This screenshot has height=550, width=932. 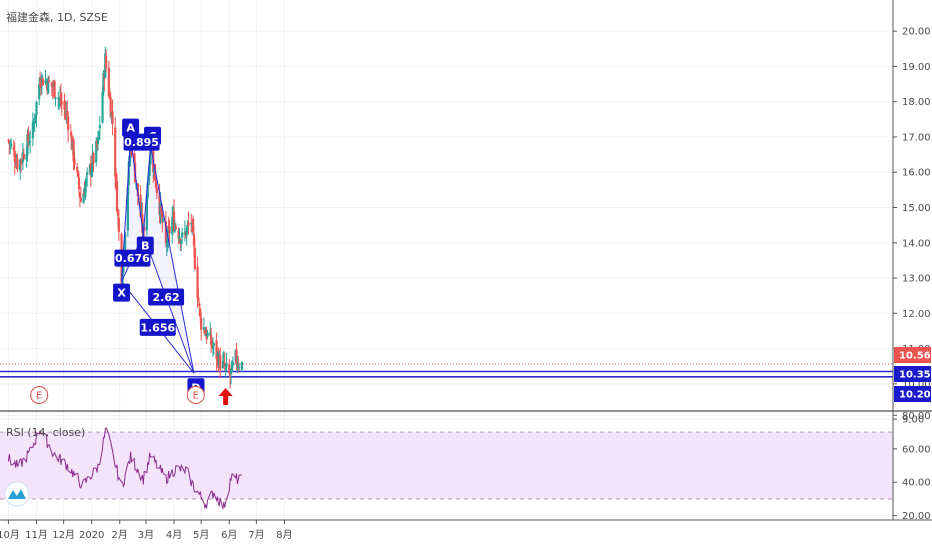 I want to click on price-tag-label: 10.56, so click(x=915, y=356).